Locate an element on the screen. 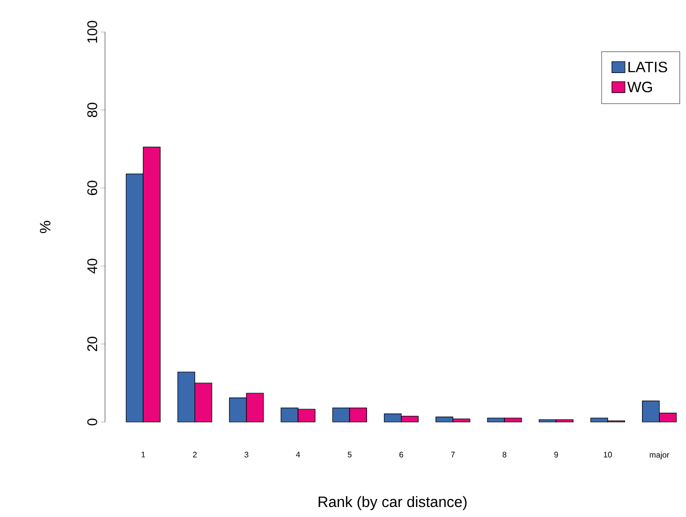  y-tick-label: 40 is located at coordinates (92, 266).